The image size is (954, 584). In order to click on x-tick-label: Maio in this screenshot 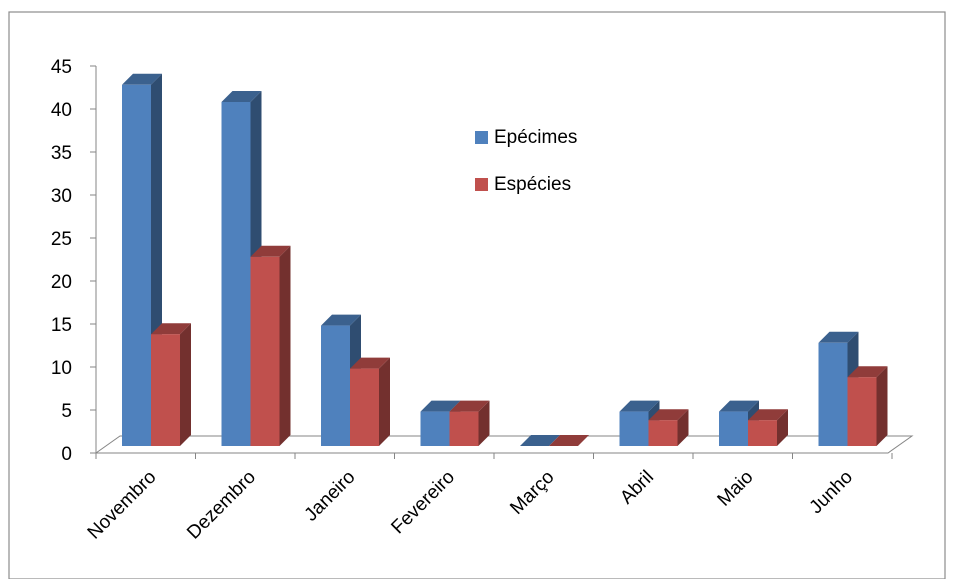, I will do `click(736, 489)`.